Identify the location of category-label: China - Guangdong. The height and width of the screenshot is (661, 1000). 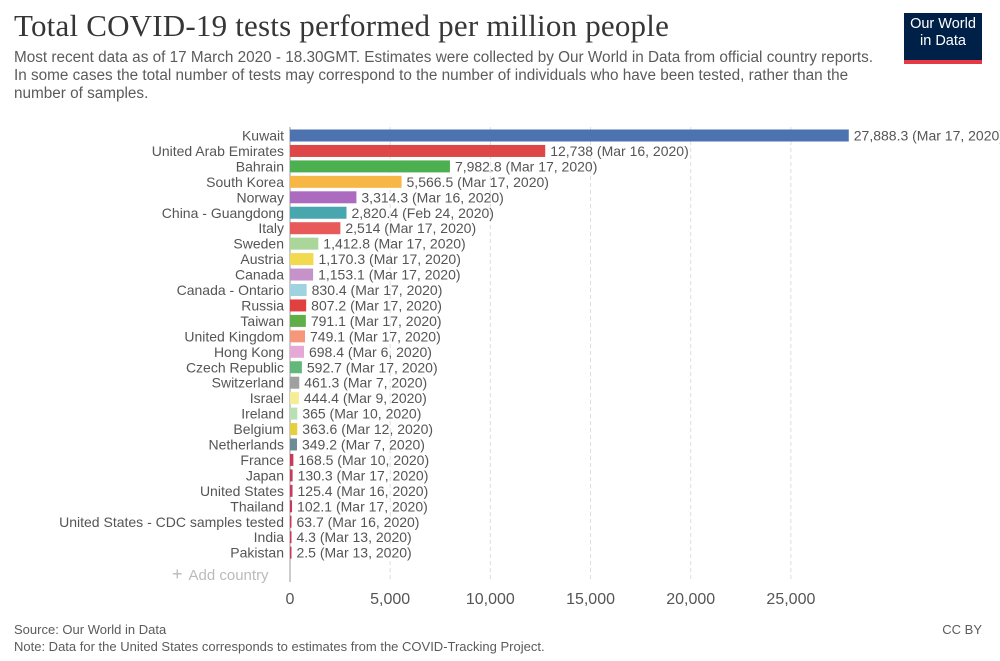
(223, 213).